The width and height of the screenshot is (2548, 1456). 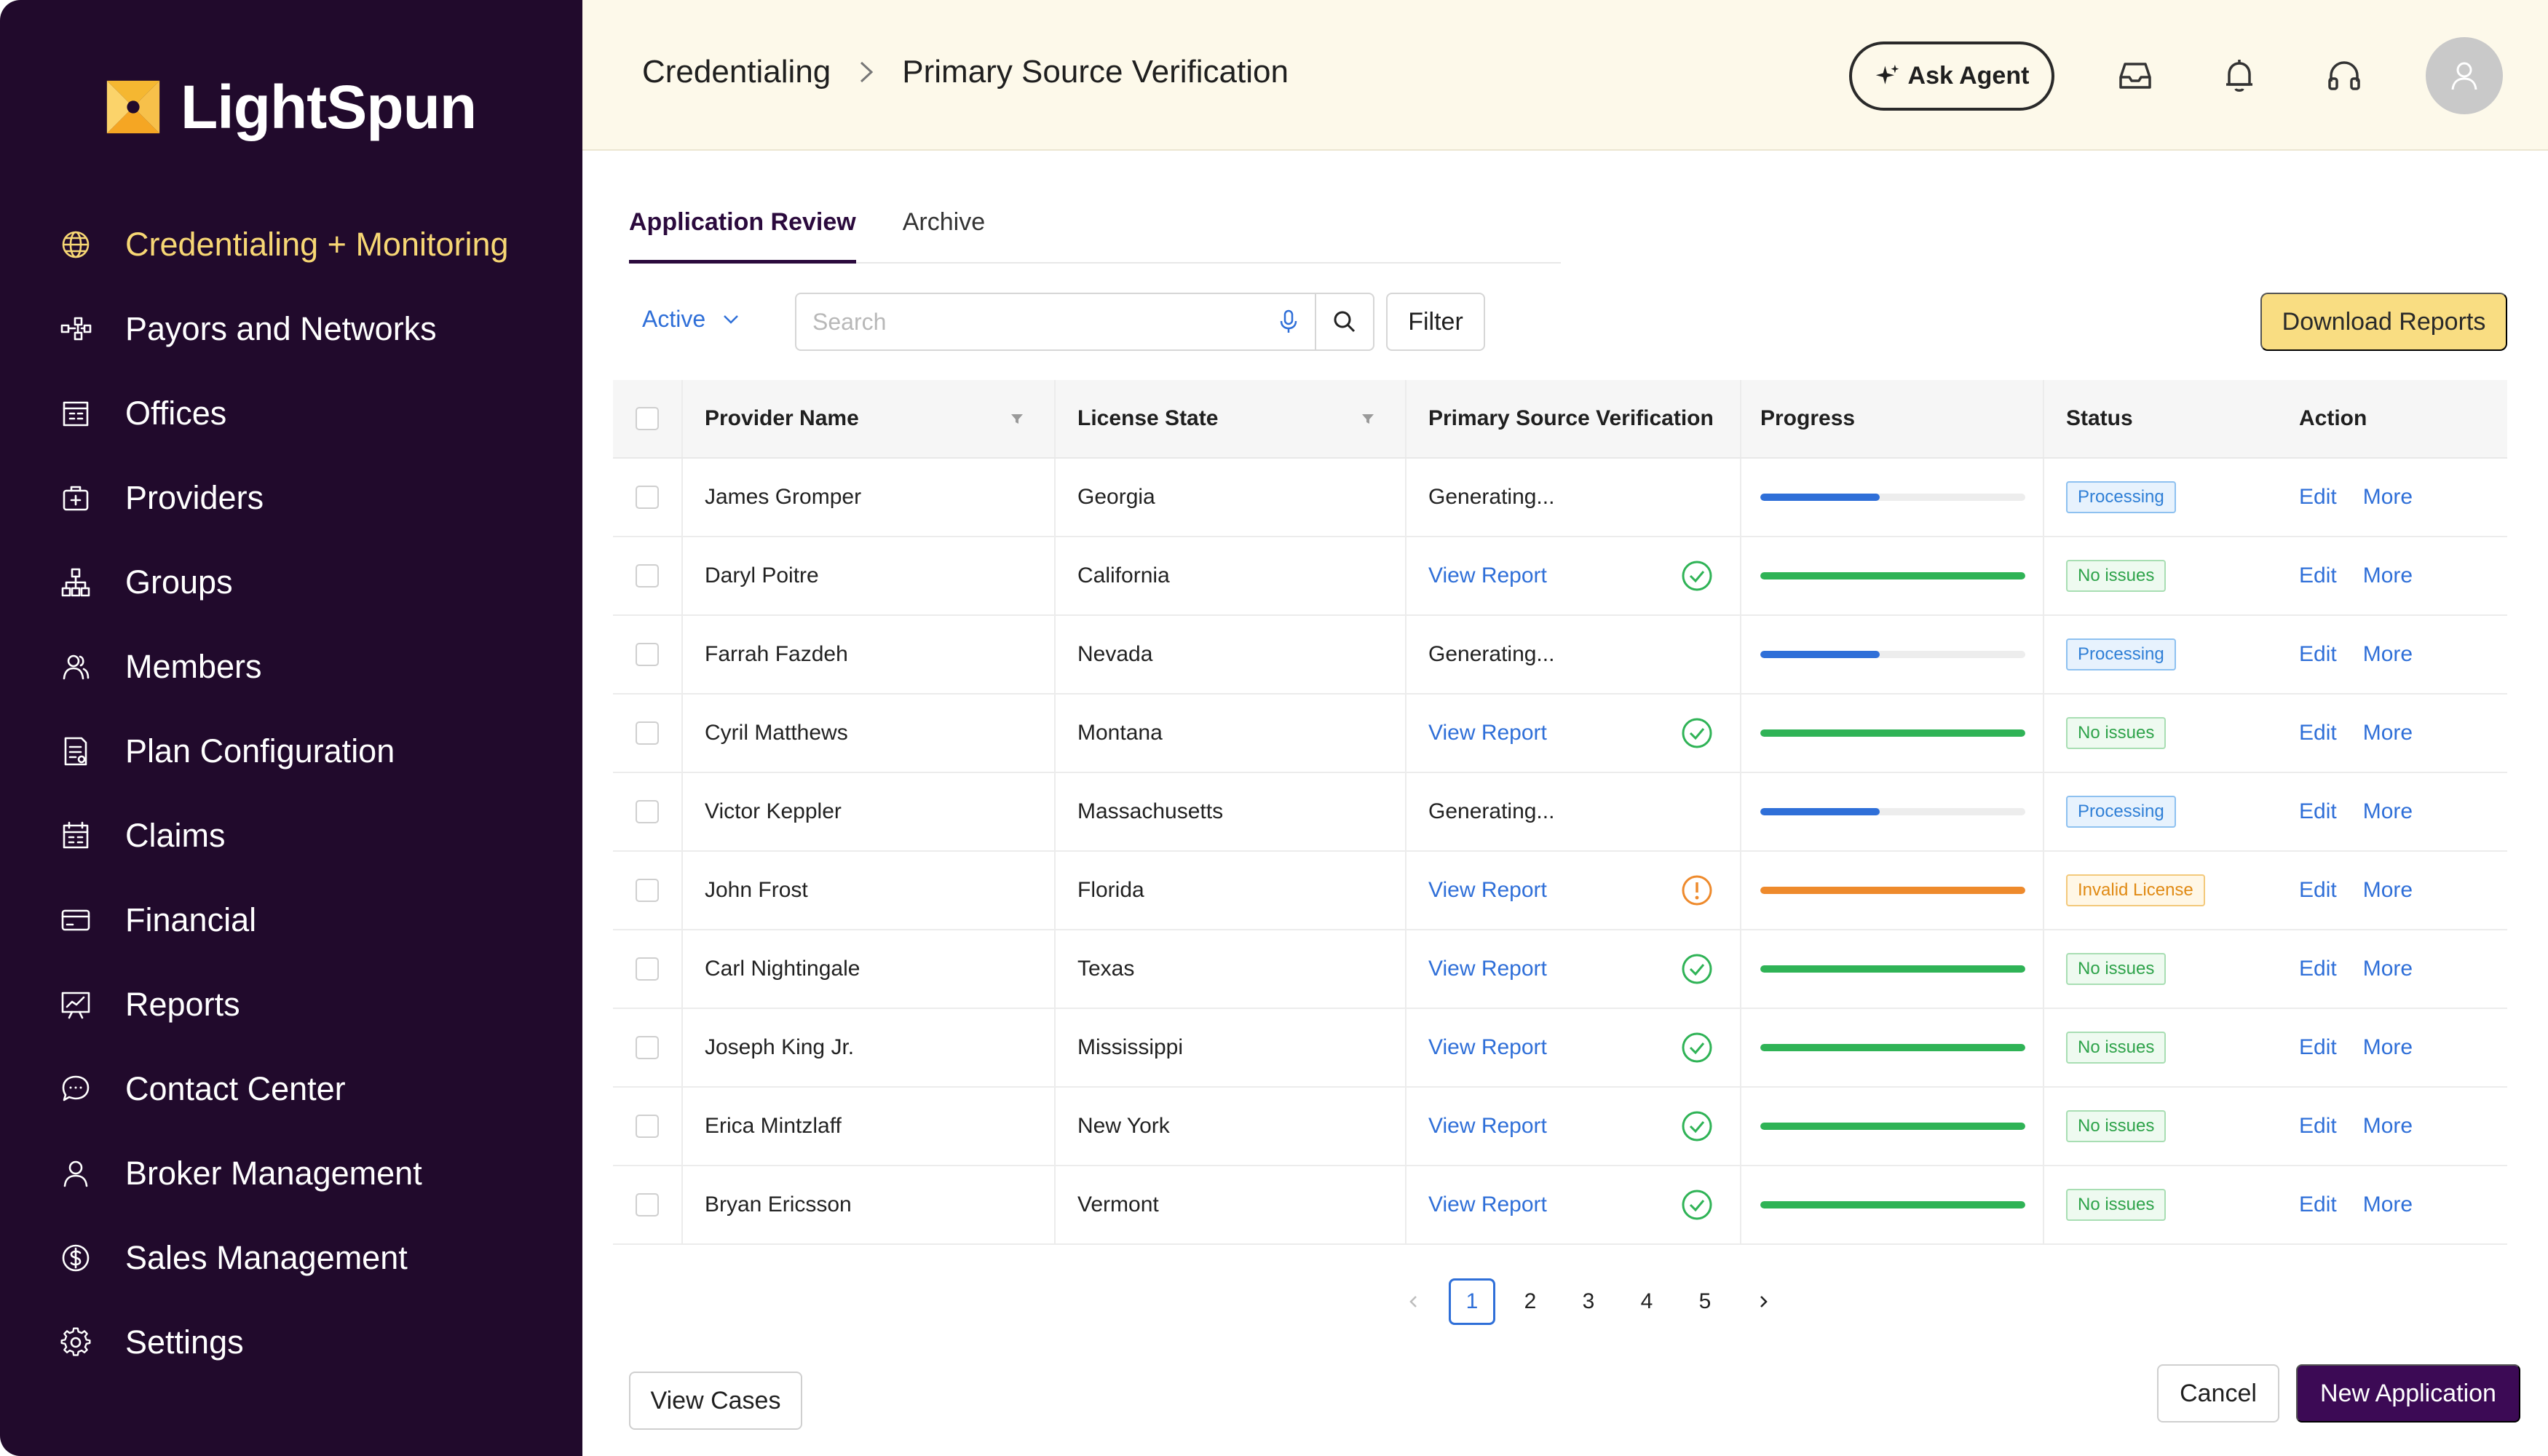 I want to click on sidebar-item-credentialing-monitoring: Credentialing + Monitoring, so click(x=291, y=244).